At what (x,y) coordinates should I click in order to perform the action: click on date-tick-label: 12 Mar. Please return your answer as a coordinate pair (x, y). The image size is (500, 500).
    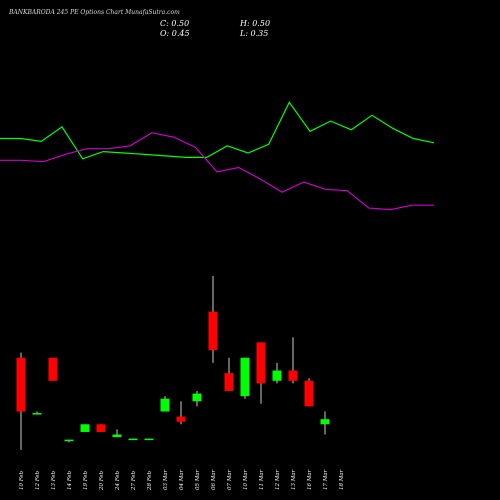
    Looking at the image, I should click on (278, 479).